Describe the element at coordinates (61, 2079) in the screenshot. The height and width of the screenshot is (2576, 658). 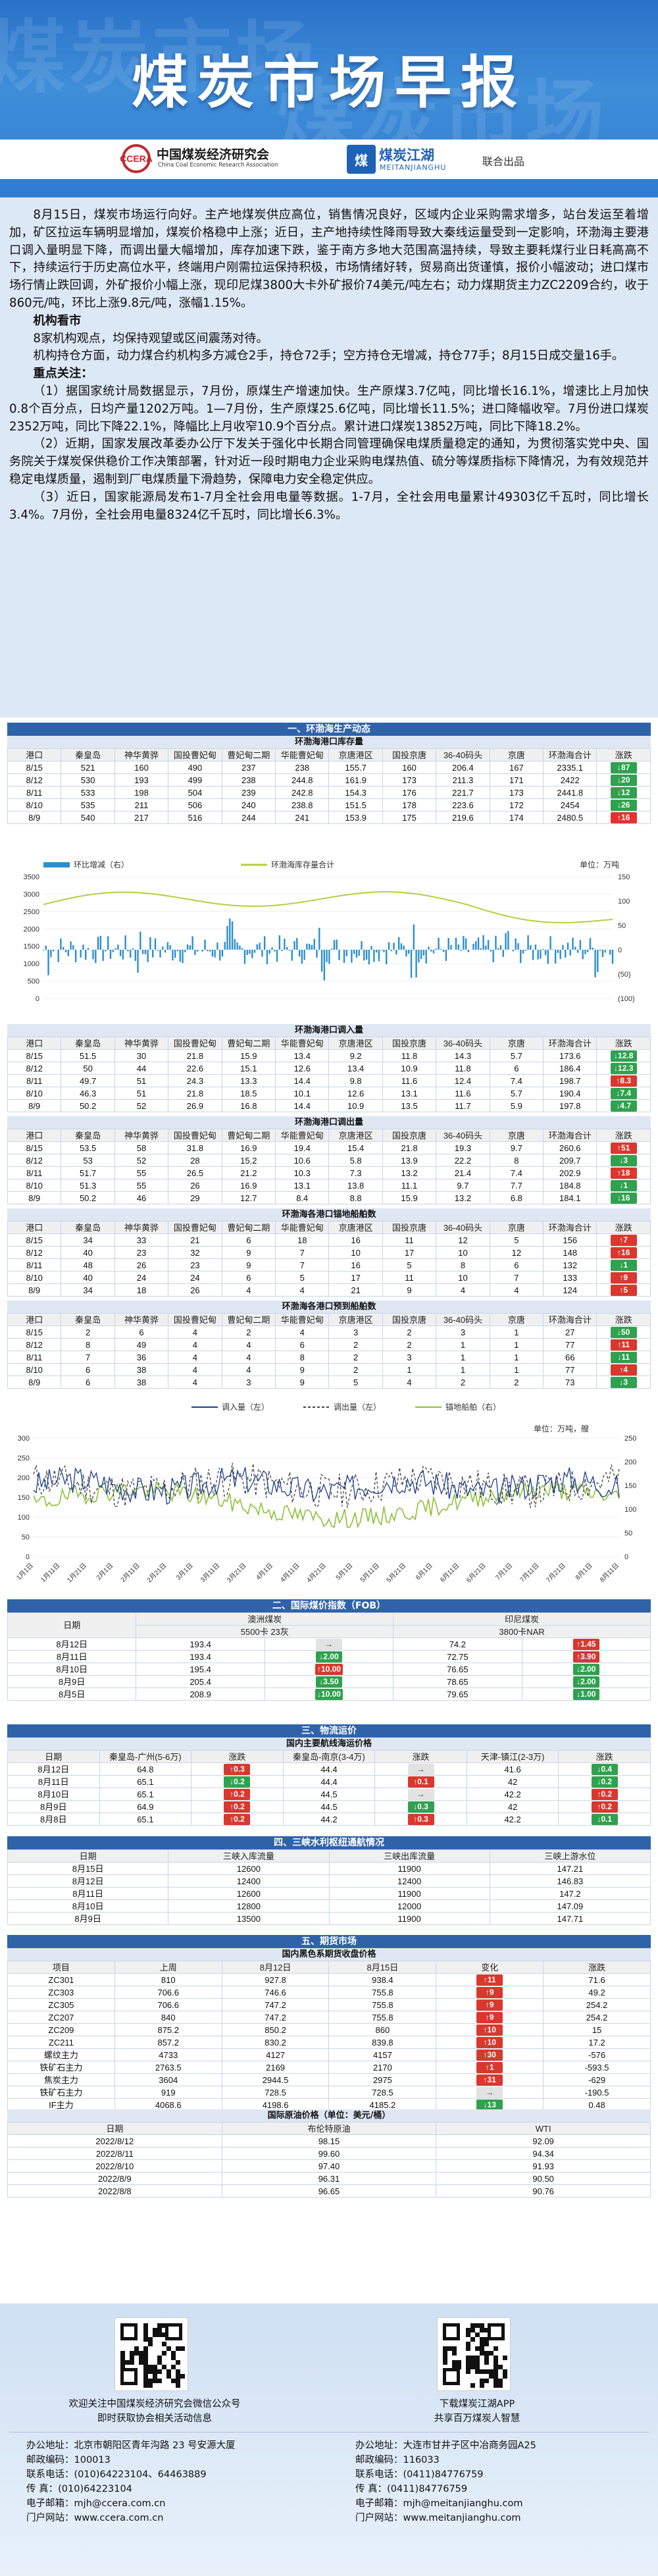
I see `table-cell: 焦炭主力` at that location.